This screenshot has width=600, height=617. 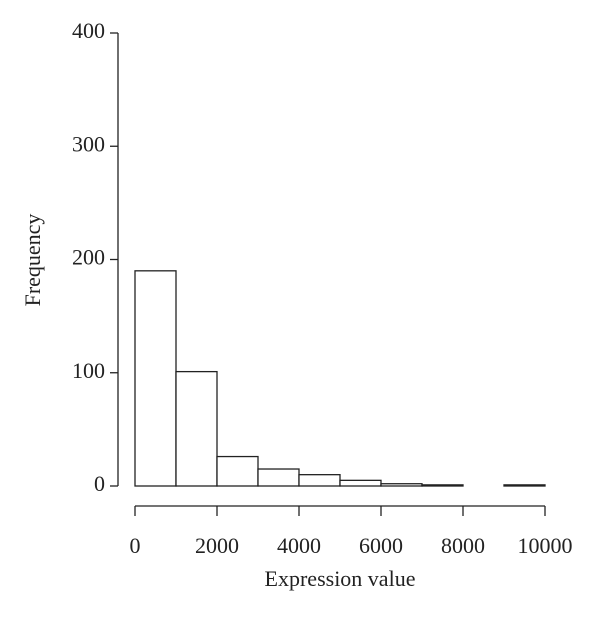 I want to click on x-tick-label: 0, so click(x=135, y=545).